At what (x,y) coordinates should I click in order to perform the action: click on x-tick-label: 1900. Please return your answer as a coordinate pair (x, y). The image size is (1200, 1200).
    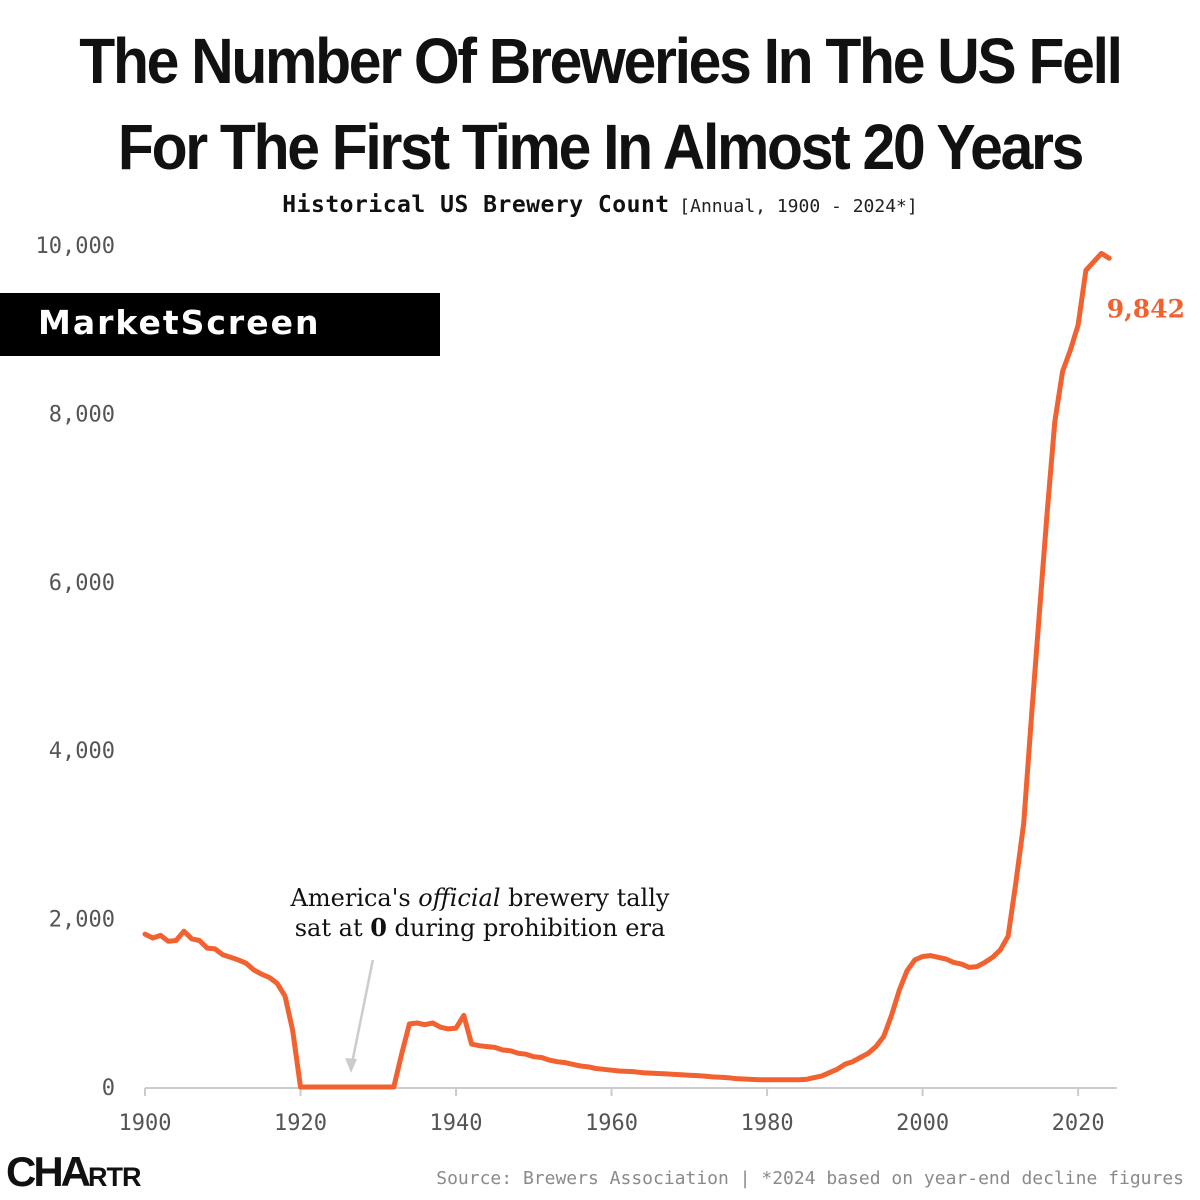
    Looking at the image, I should click on (145, 1123).